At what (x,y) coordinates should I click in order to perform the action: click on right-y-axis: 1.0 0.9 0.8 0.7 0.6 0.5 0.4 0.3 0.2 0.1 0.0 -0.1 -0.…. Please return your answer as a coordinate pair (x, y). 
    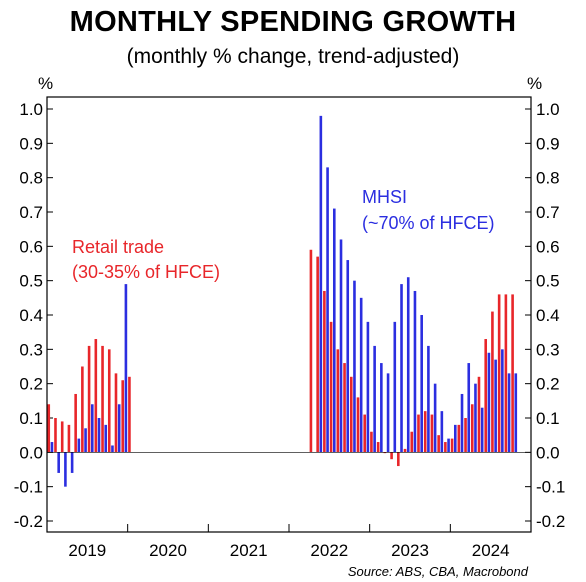
    Looking at the image, I should click on (545, 315).